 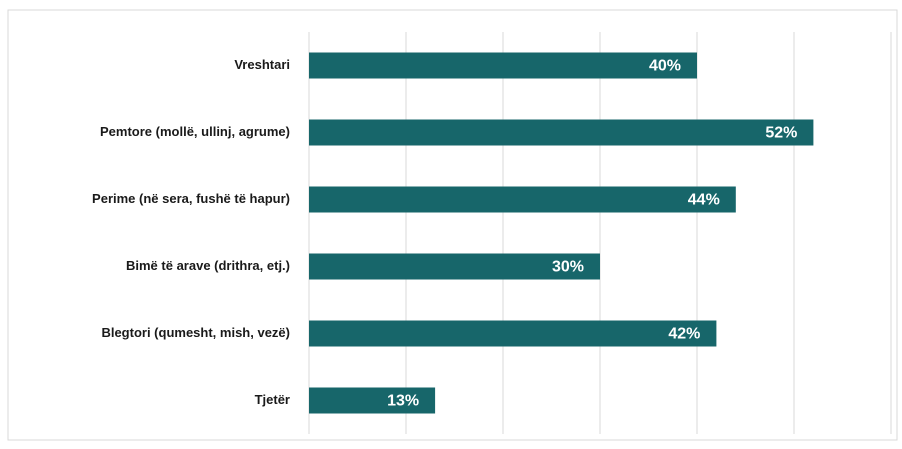 What do you see at coordinates (568, 267) in the screenshot?
I see `data-label: 30%` at bounding box center [568, 267].